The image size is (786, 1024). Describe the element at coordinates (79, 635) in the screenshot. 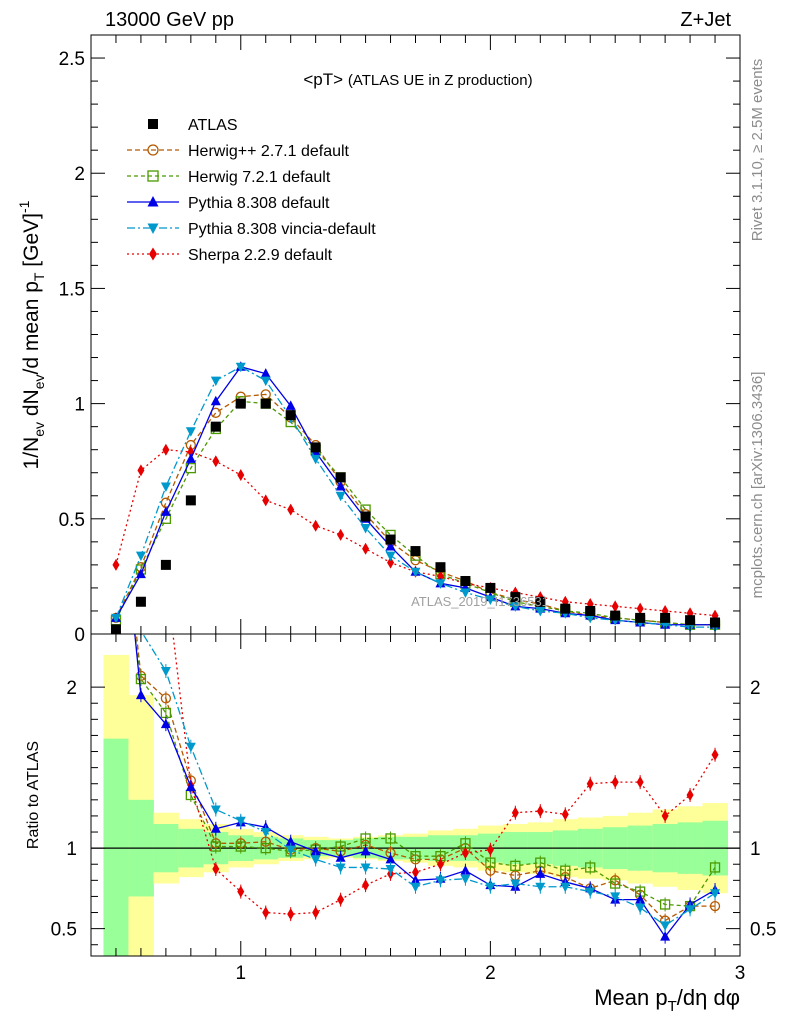

I see `y-tick-label-main: 0` at that location.